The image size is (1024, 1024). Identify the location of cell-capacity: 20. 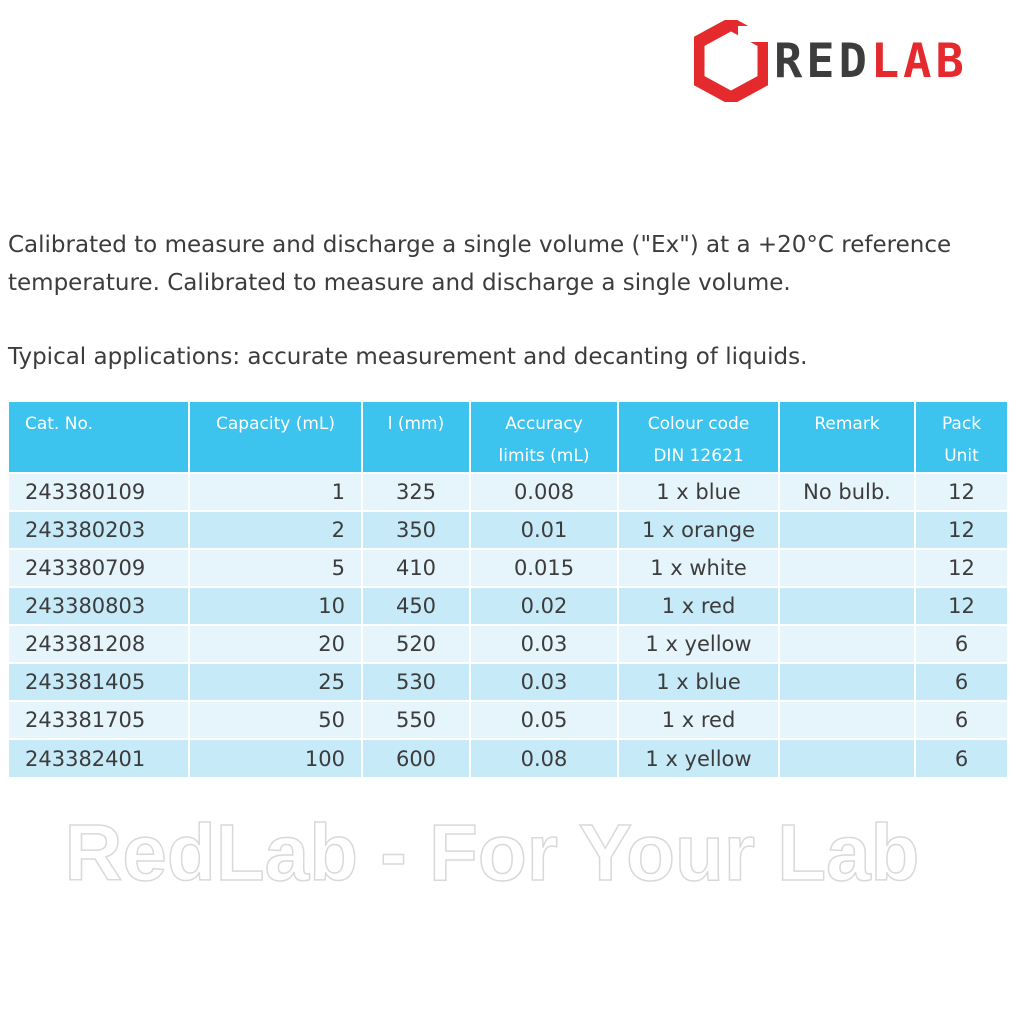
(276, 643).